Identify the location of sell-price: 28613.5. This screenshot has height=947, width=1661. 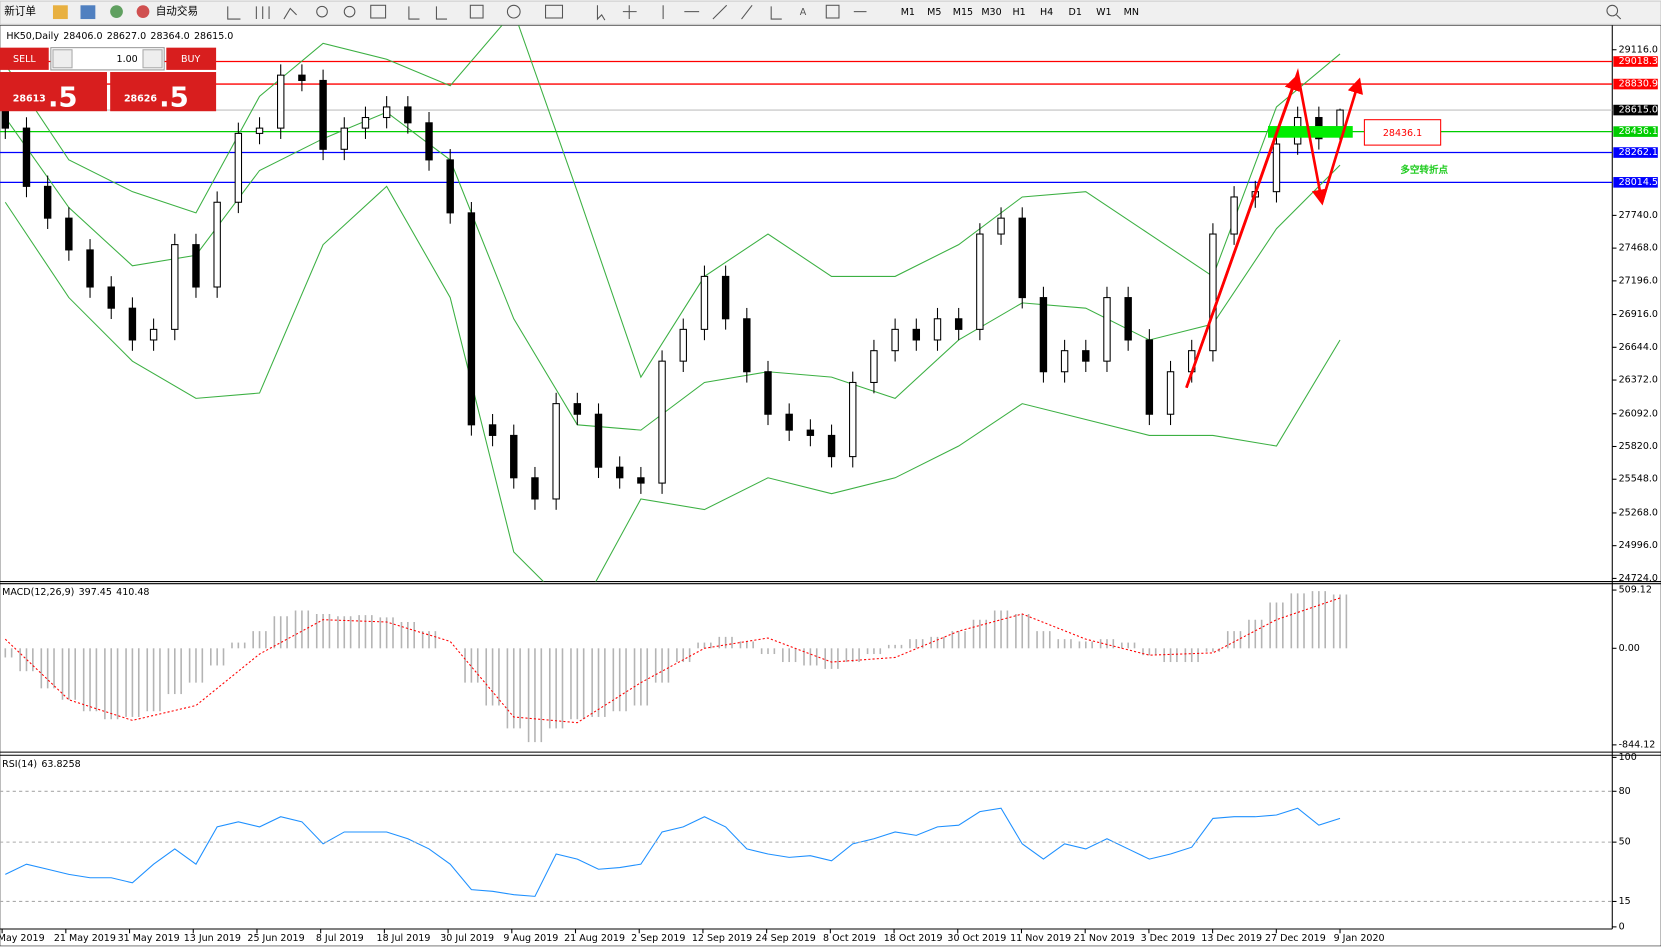
(45, 98).